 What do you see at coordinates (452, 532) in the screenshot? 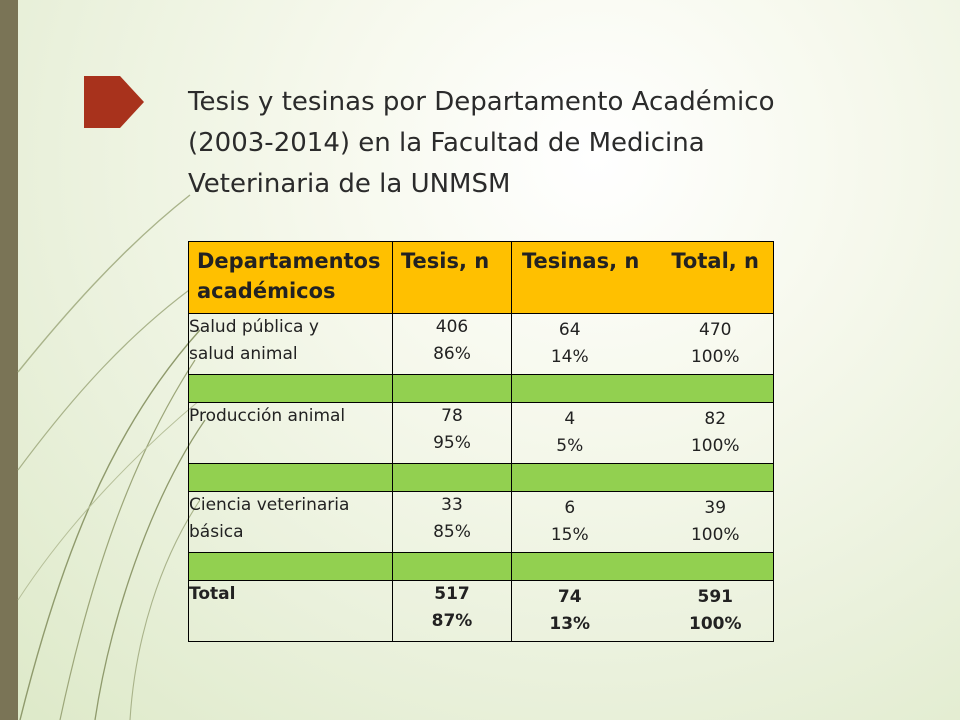
I see `tesis-percent: 85%` at bounding box center [452, 532].